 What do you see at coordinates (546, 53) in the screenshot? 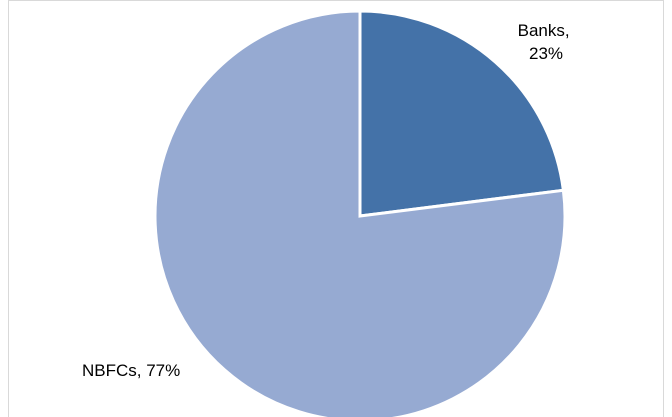
I see `data-label-banks-line2: 23%` at bounding box center [546, 53].